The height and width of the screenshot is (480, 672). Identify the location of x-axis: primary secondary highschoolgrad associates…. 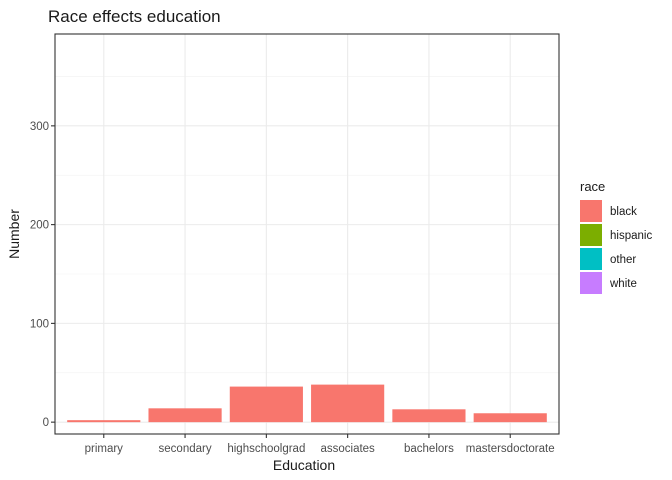
(320, 444).